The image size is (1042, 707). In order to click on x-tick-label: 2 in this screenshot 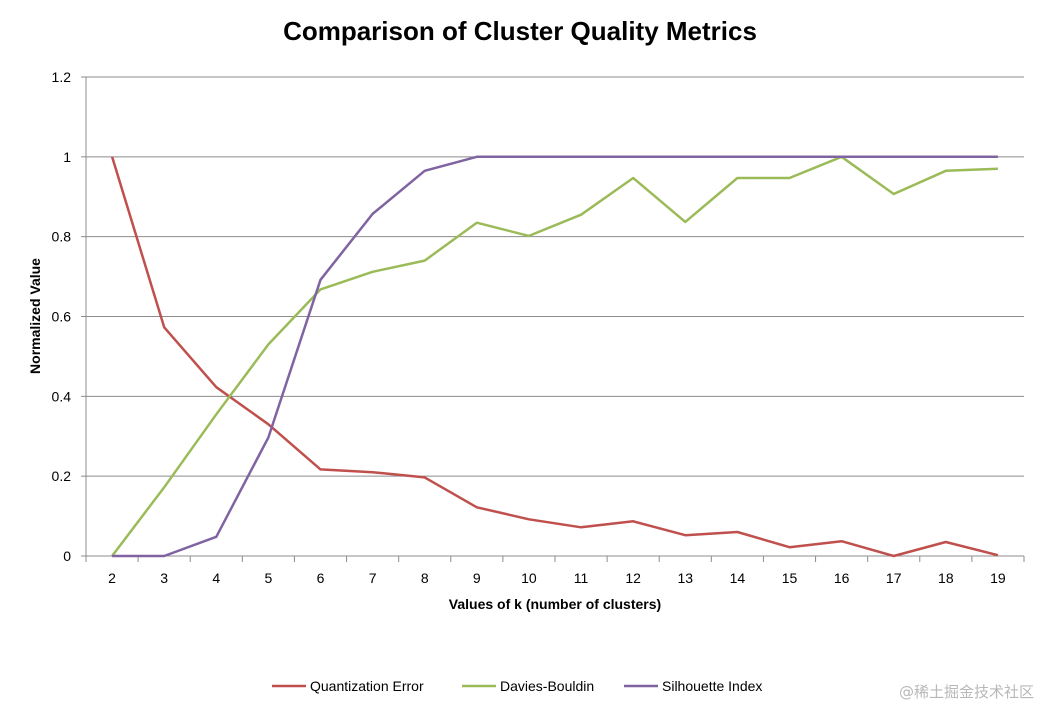, I will do `click(112, 578)`.